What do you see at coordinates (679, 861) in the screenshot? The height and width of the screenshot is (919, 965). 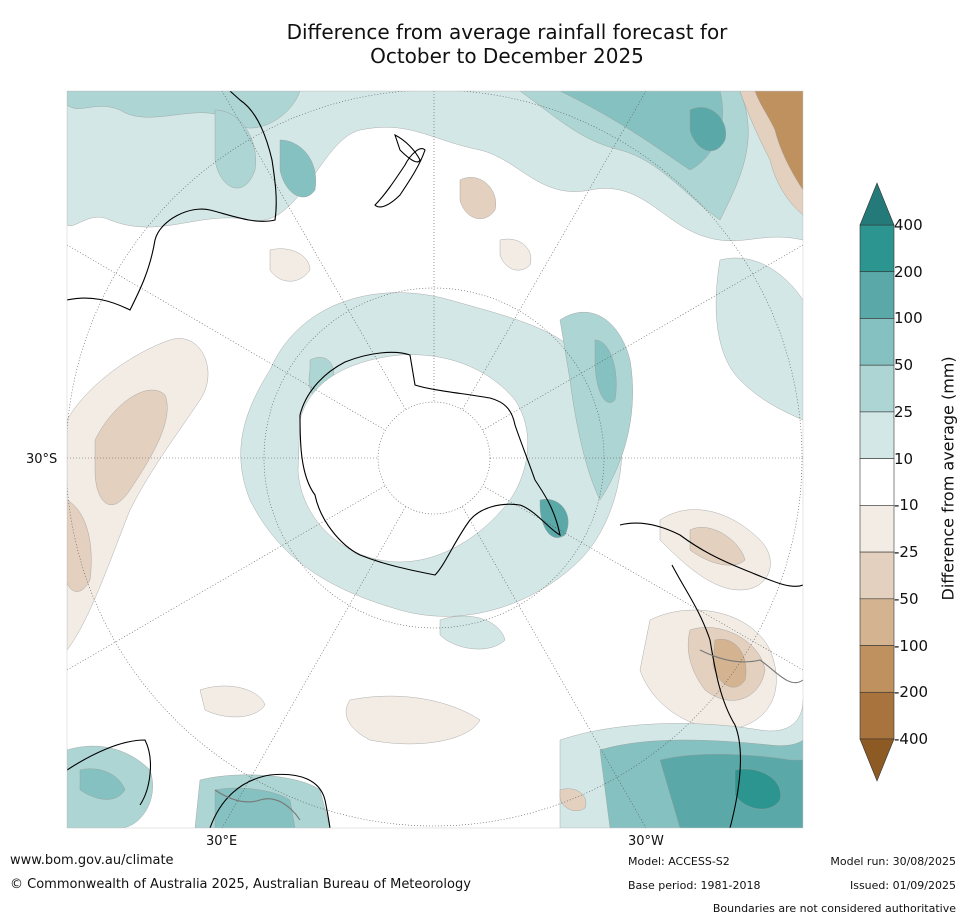 I see `footer-model: Model: ACCESS-S2` at bounding box center [679, 861].